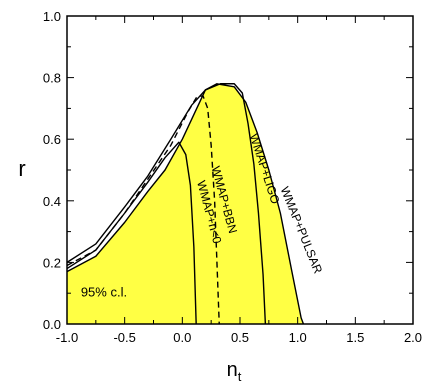 Image resolution: width=427 pixels, height=386 pixels. Describe the element at coordinates (21, 168) in the screenshot. I see `y-axis-label: r` at that location.